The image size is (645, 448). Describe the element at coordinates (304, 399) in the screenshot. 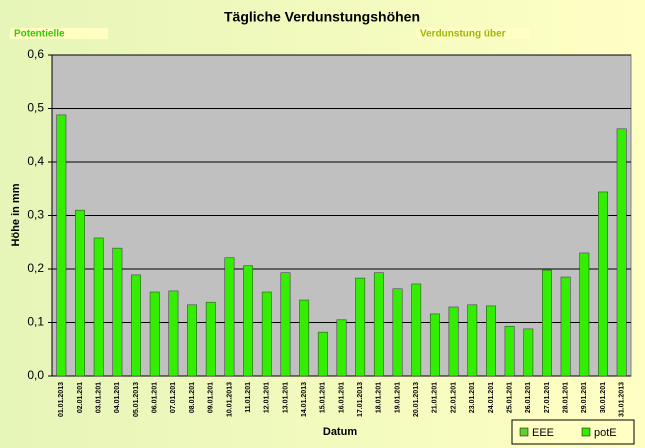

I see `x-tick-label: 14.01.2013` at that location.